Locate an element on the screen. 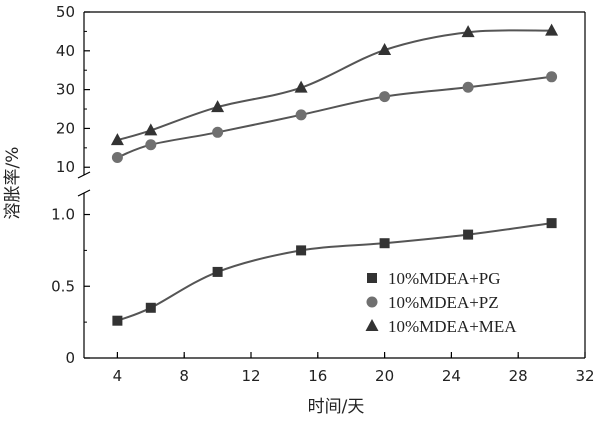  legend-label: 10%MDEA+PG is located at coordinates (444, 278).